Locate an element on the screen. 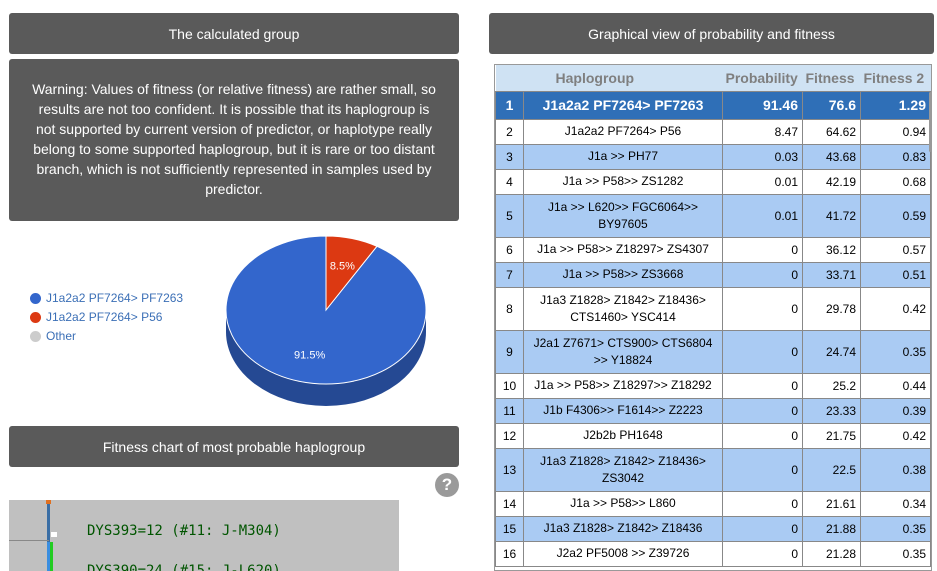  legend-item: J1a2a2 PF7264> PF7263 is located at coordinates (110, 298).